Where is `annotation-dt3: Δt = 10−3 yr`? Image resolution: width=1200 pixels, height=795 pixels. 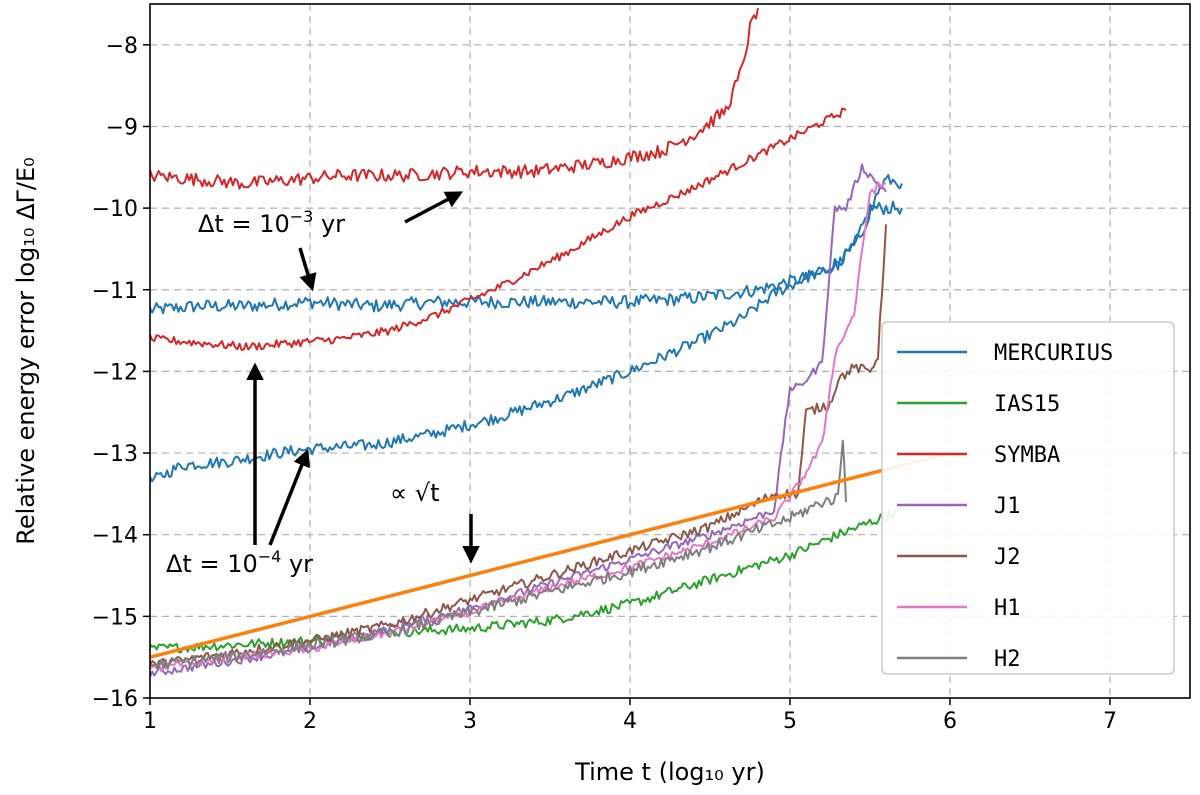
annotation-dt3: Δt = 10−3 yr is located at coordinates (271, 222).